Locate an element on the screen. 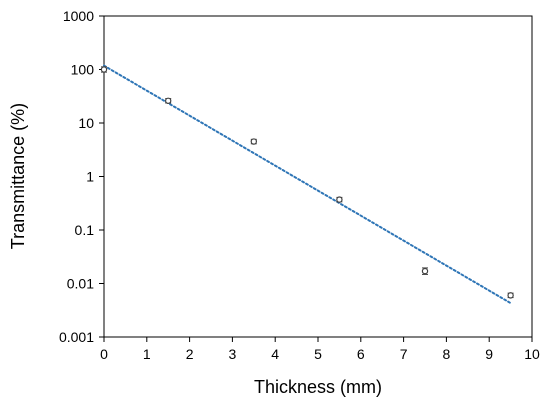 The height and width of the screenshot is (407, 550). x-tick-label: 9 is located at coordinates (489, 354).